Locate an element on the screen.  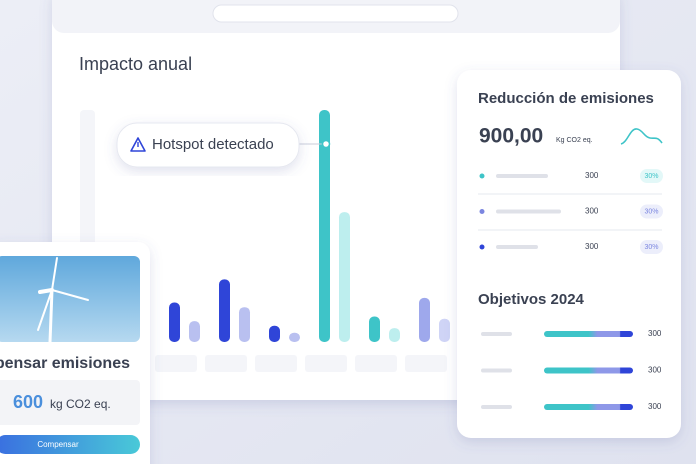
sparkline is located at coordinates (641, 136).